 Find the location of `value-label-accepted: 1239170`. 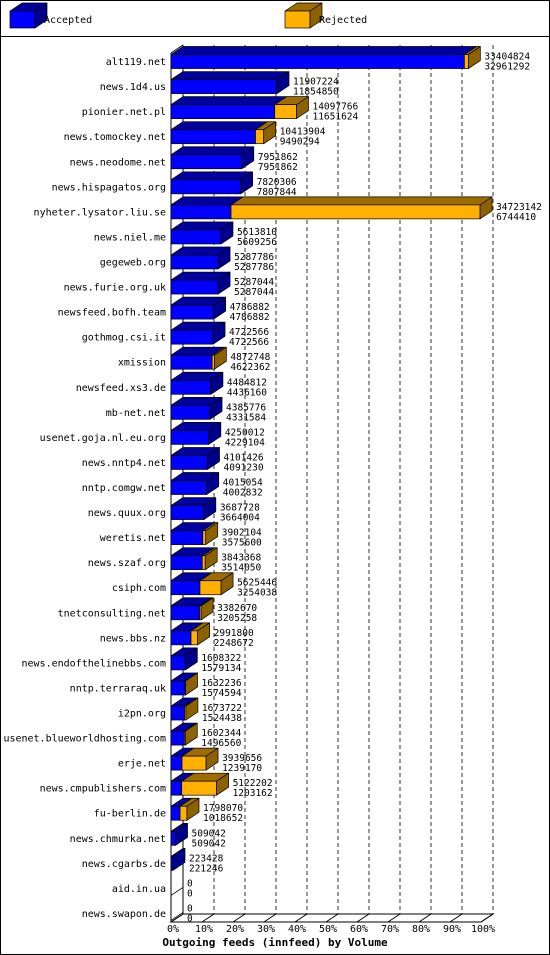

value-label-accepted: 1239170 is located at coordinates (242, 768).